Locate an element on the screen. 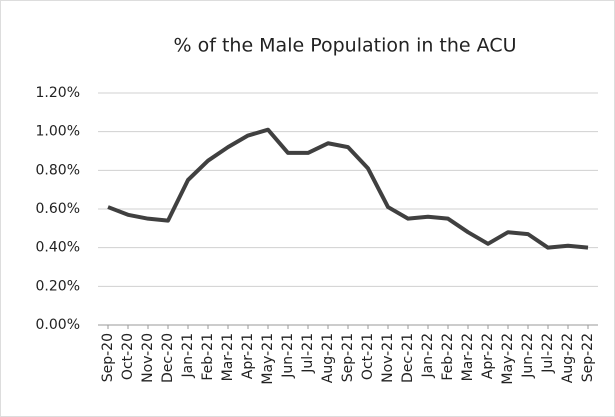  x-tick-label: Jun-22 is located at coordinates (528, 356).